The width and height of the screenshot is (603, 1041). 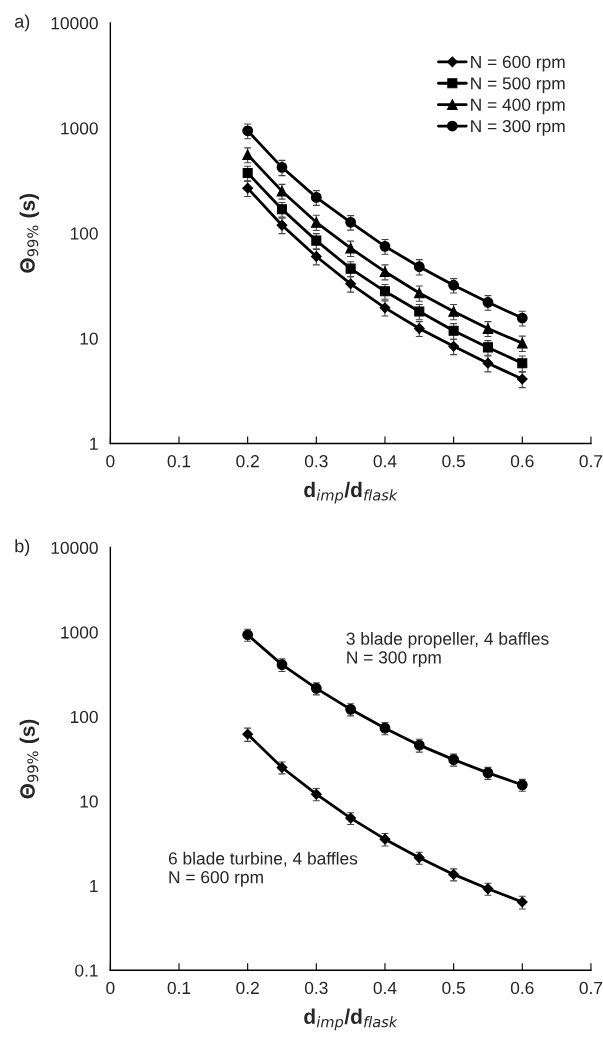 What do you see at coordinates (518, 127) in the screenshot?
I see `legend-label: N = 300 rpm` at bounding box center [518, 127].